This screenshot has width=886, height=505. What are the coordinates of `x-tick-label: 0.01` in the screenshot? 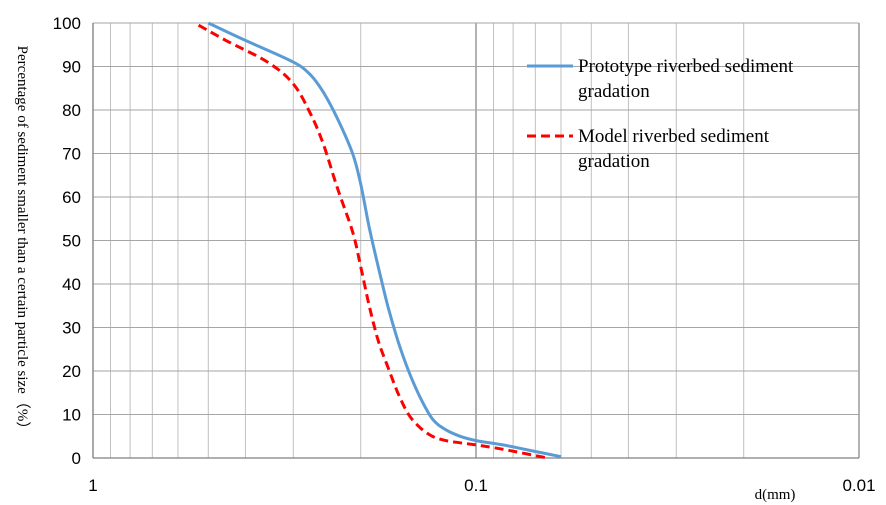 It's located at (858, 485).